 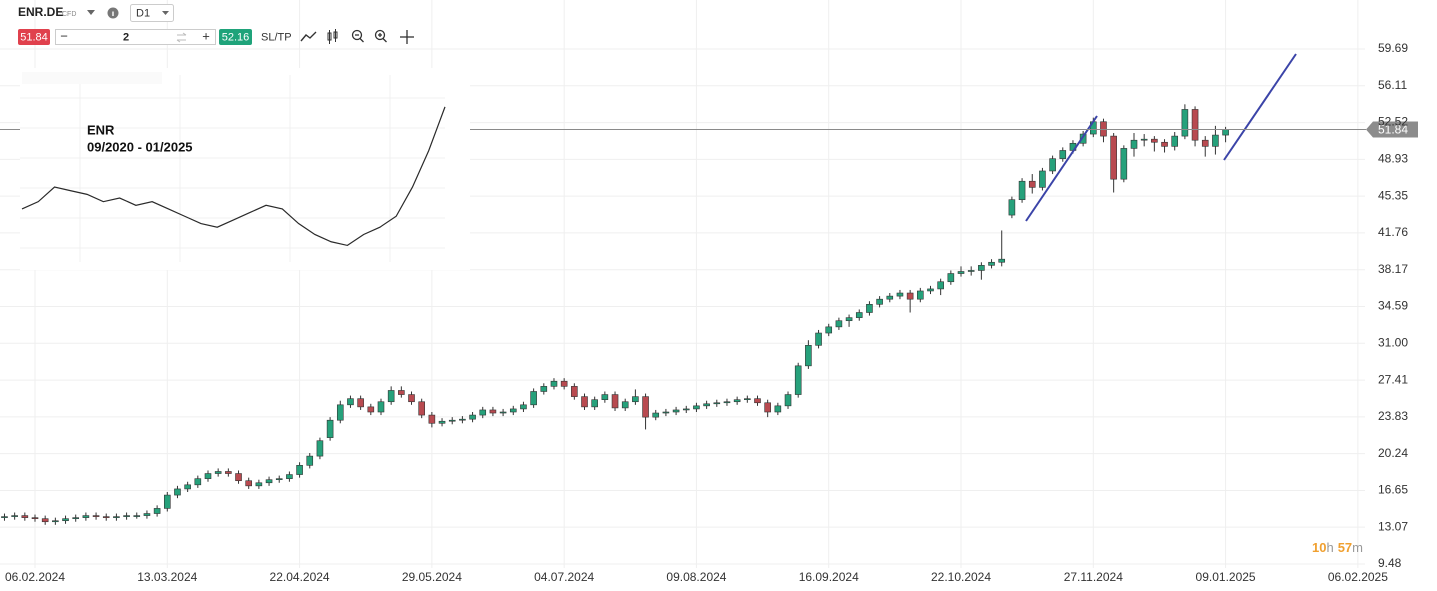 I want to click on y-tick-label: 31.00, so click(x=1393, y=342).